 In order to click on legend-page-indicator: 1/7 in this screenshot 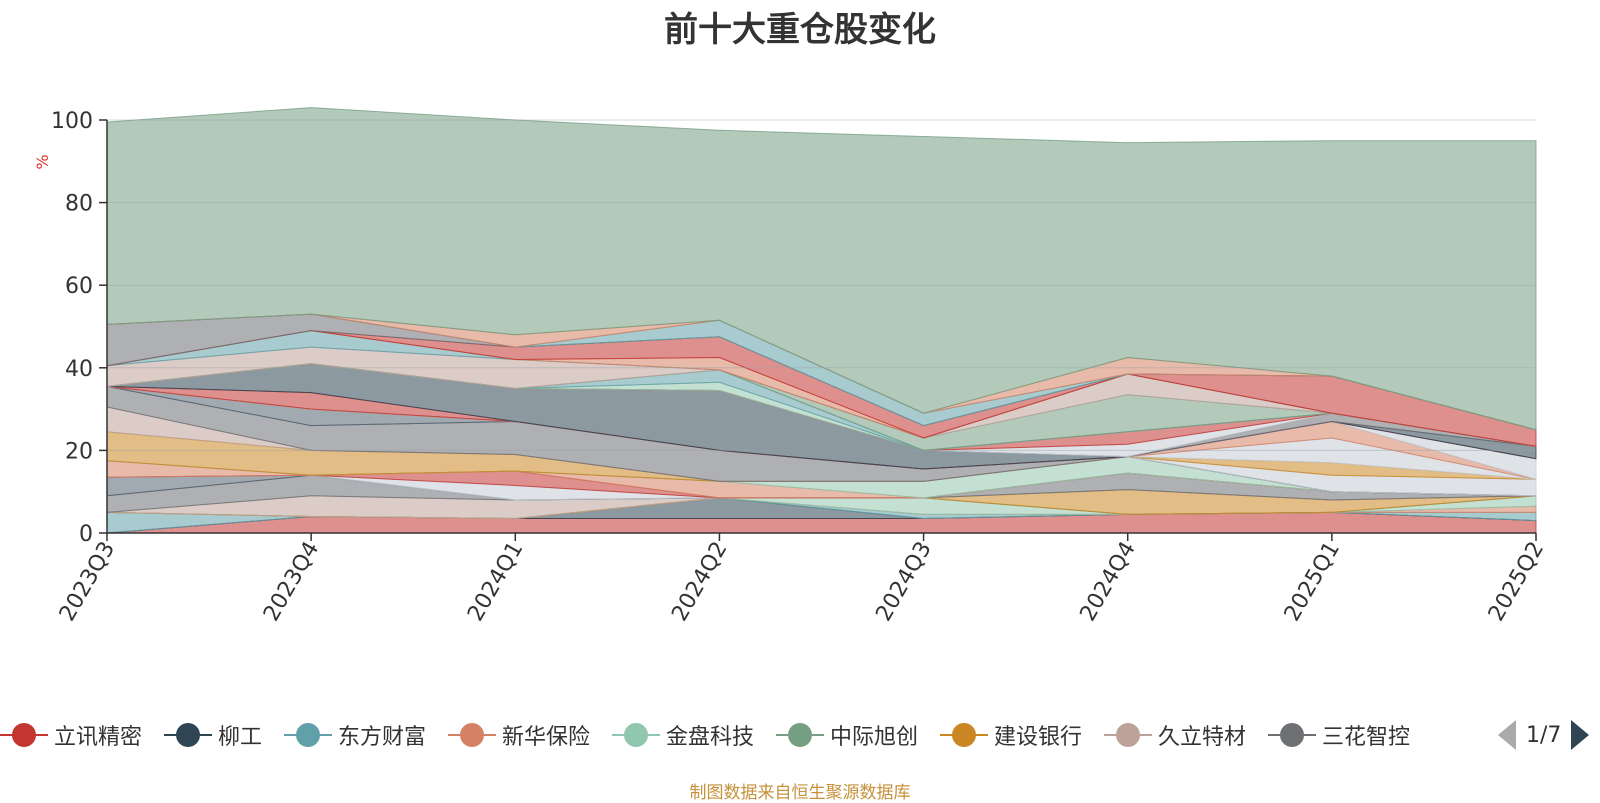, I will do `click(1544, 735)`.